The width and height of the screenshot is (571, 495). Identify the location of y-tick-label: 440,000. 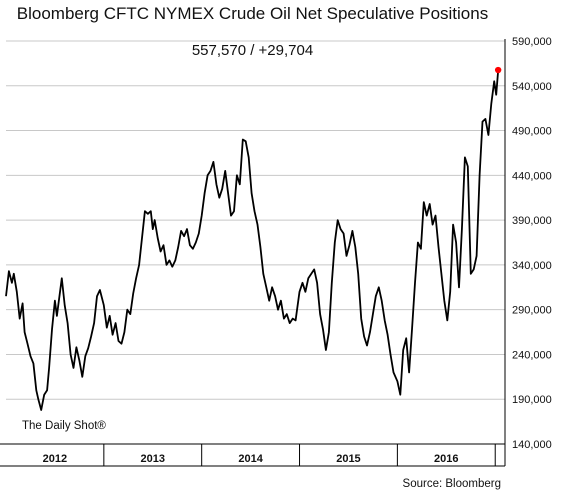
(532, 176).